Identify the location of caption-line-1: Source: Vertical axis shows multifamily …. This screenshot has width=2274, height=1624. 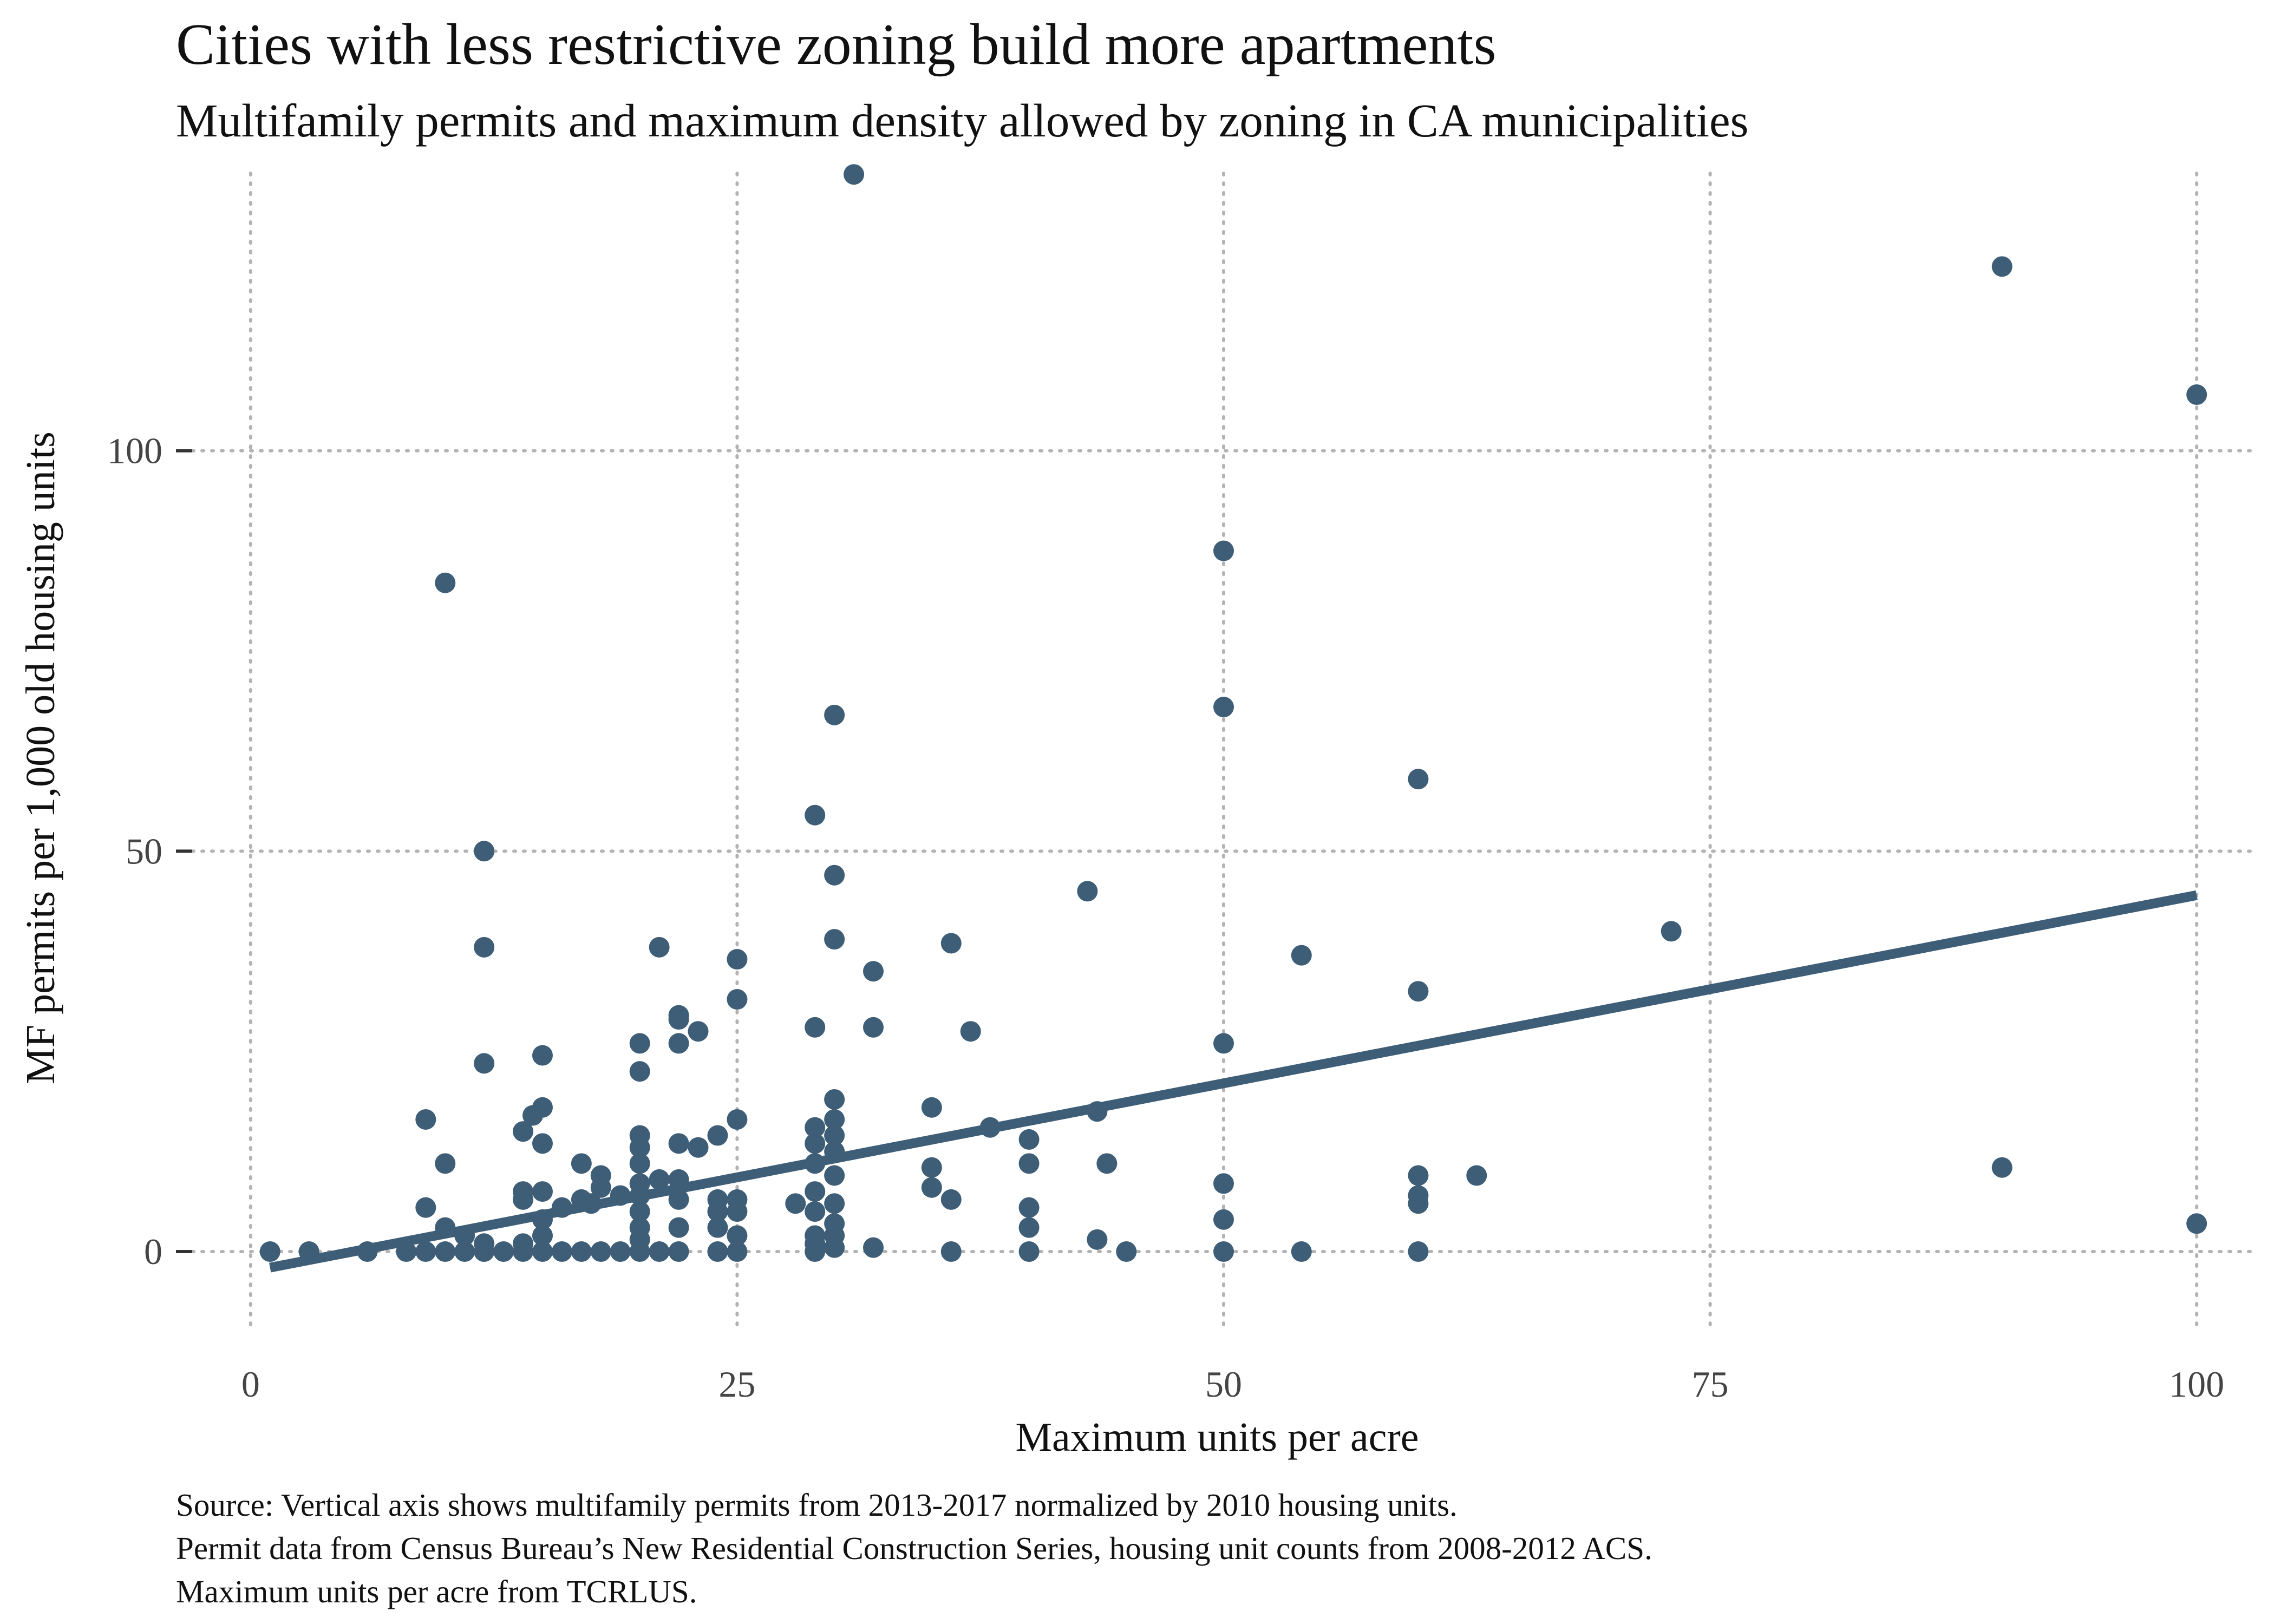
(817, 1505).